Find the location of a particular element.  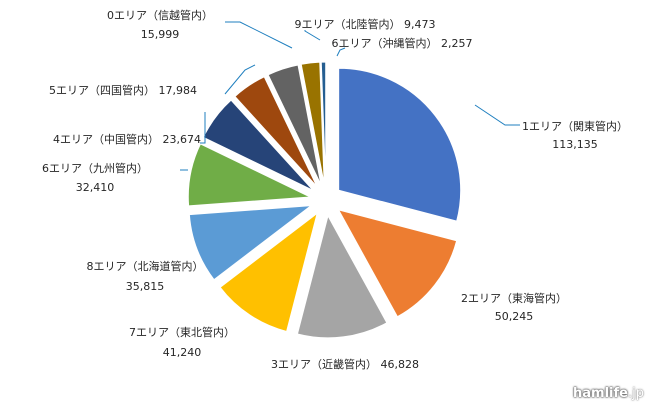

slice-name-3: 7エリア（東北管内） is located at coordinates (182, 332).